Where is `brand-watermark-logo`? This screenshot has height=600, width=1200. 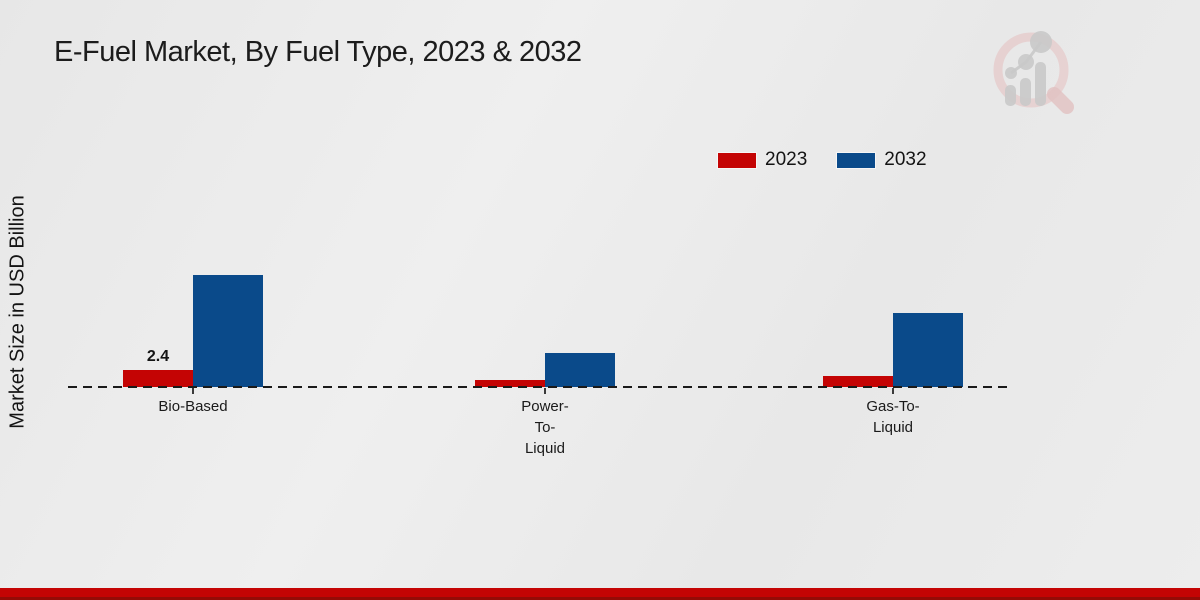 brand-watermark-logo is located at coordinates (1033, 72).